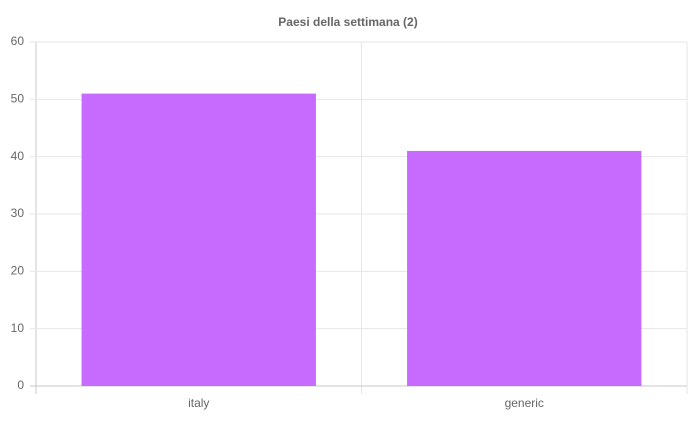  What do you see at coordinates (18, 328) in the screenshot?
I see `y-tick-label: 10` at bounding box center [18, 328].